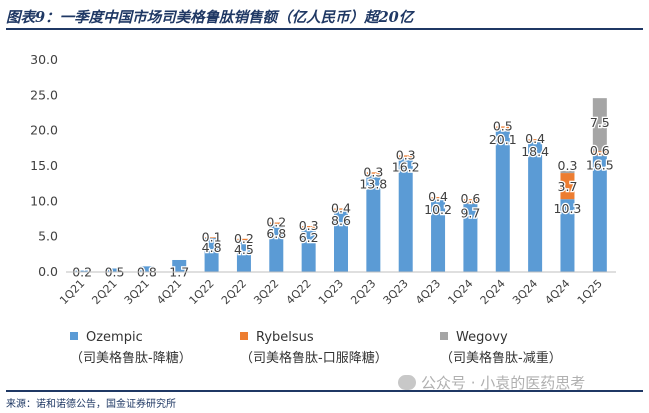 This screenshot has height=413, width=649. What do you see at coordinates (503, 383) in the screenshot?
I see `watermark-text: 公众号 · 小袁的医药思考` at bounding box center [503, 383].